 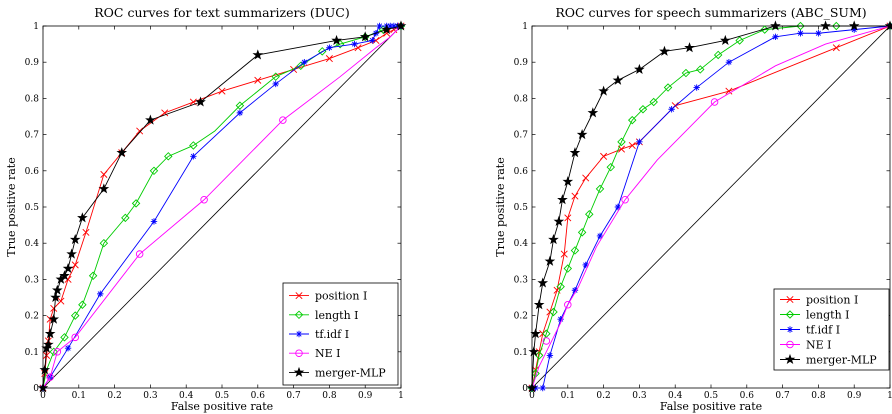 I want to click on y-tick-label: 0.8, so click(x=32, y=99).